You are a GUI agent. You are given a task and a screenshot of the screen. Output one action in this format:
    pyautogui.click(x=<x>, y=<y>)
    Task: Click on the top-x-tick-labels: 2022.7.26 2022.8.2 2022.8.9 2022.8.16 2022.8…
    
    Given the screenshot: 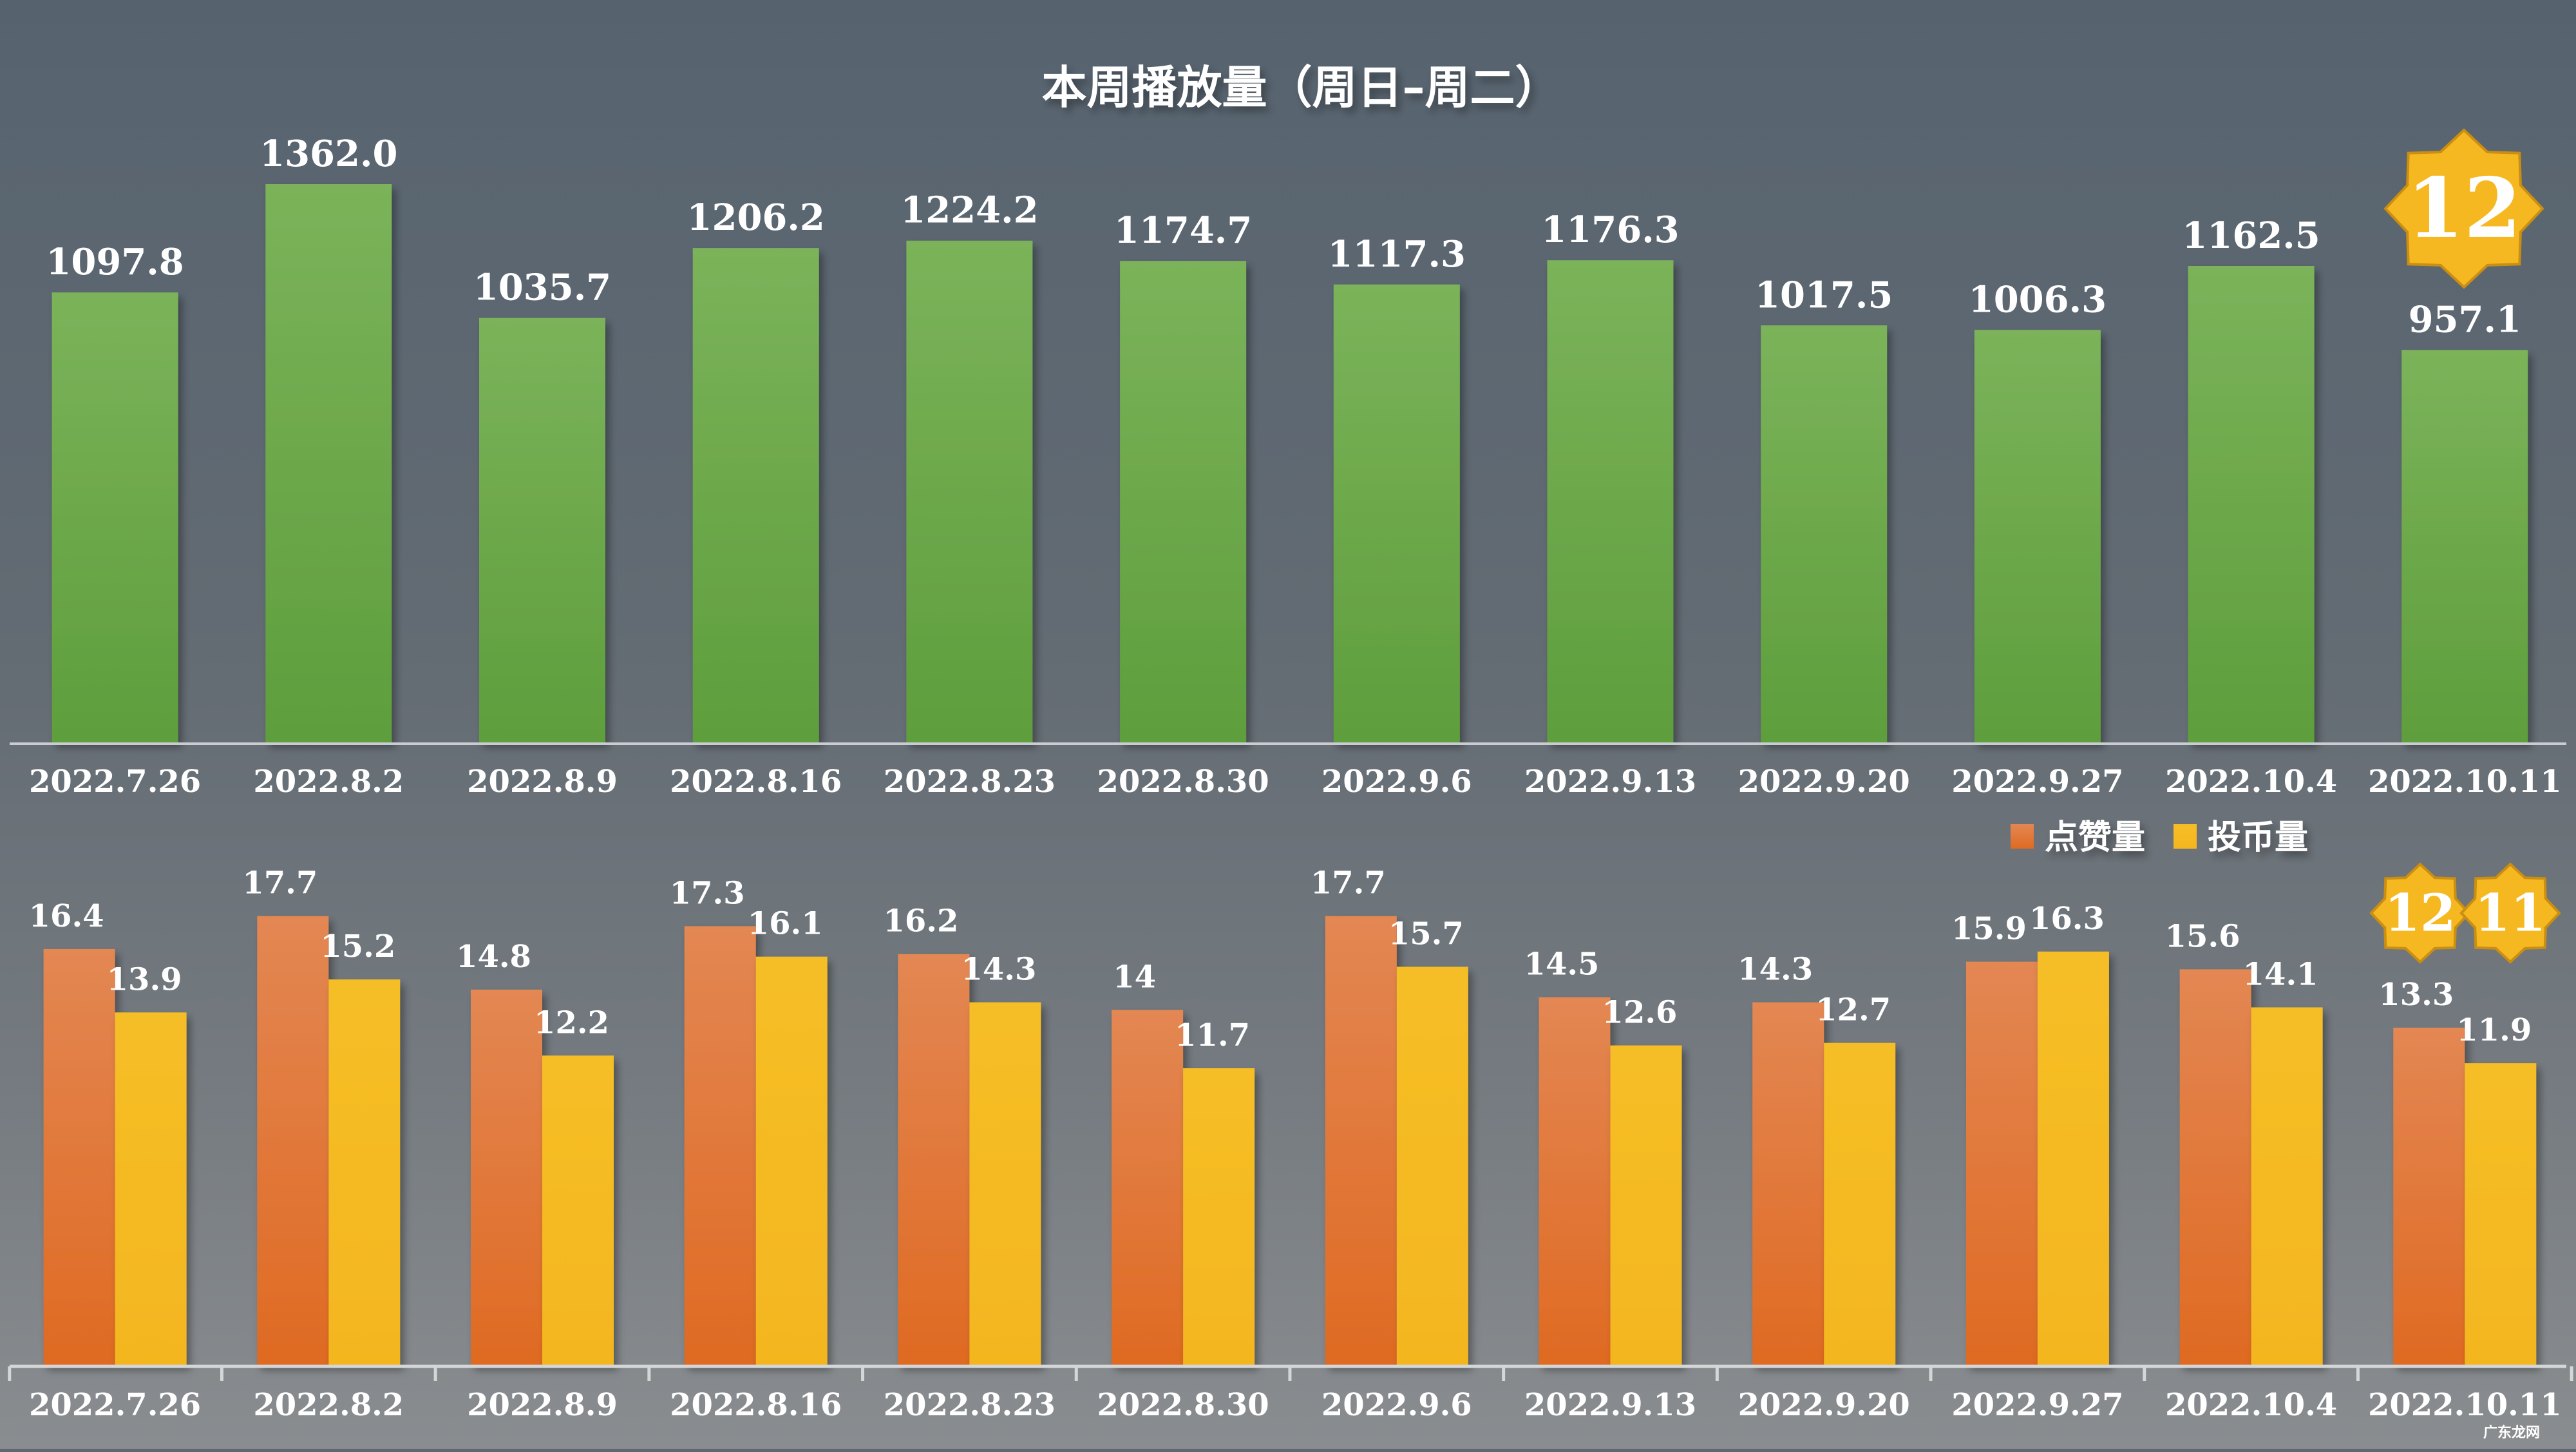 What is the action you would take?
    pyautogui.click(x=1295, y=782)
    